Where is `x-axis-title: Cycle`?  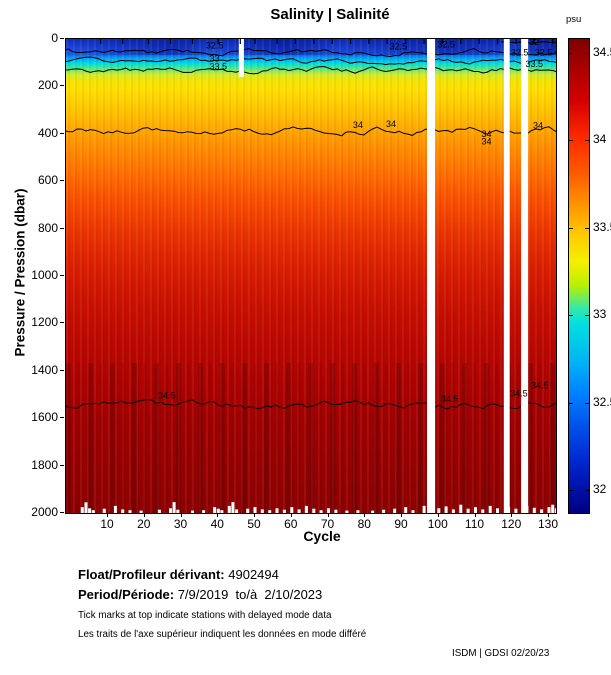
x-axis-title: Cycle is located at coordinates (322, 536).